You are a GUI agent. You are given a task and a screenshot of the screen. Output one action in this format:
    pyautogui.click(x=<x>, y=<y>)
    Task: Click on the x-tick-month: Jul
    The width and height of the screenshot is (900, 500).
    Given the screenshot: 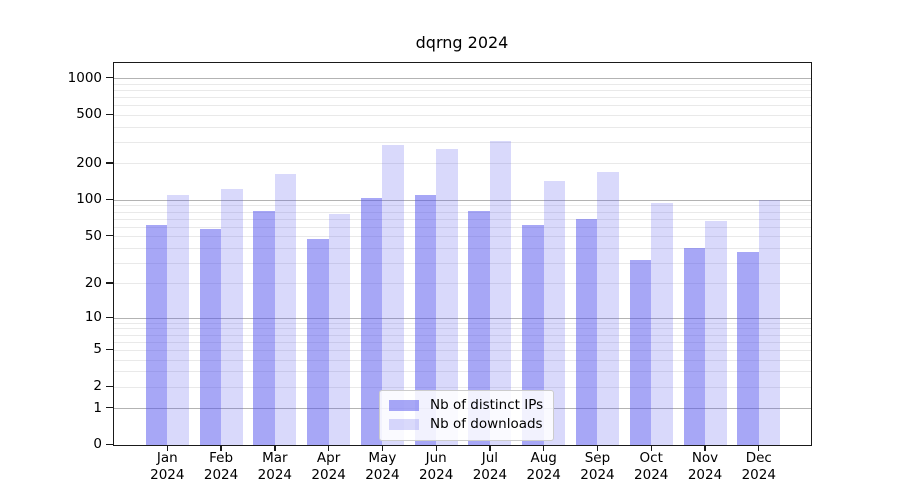 What is the action you would take?
    pyautogui.click(x=490, y=458)
    